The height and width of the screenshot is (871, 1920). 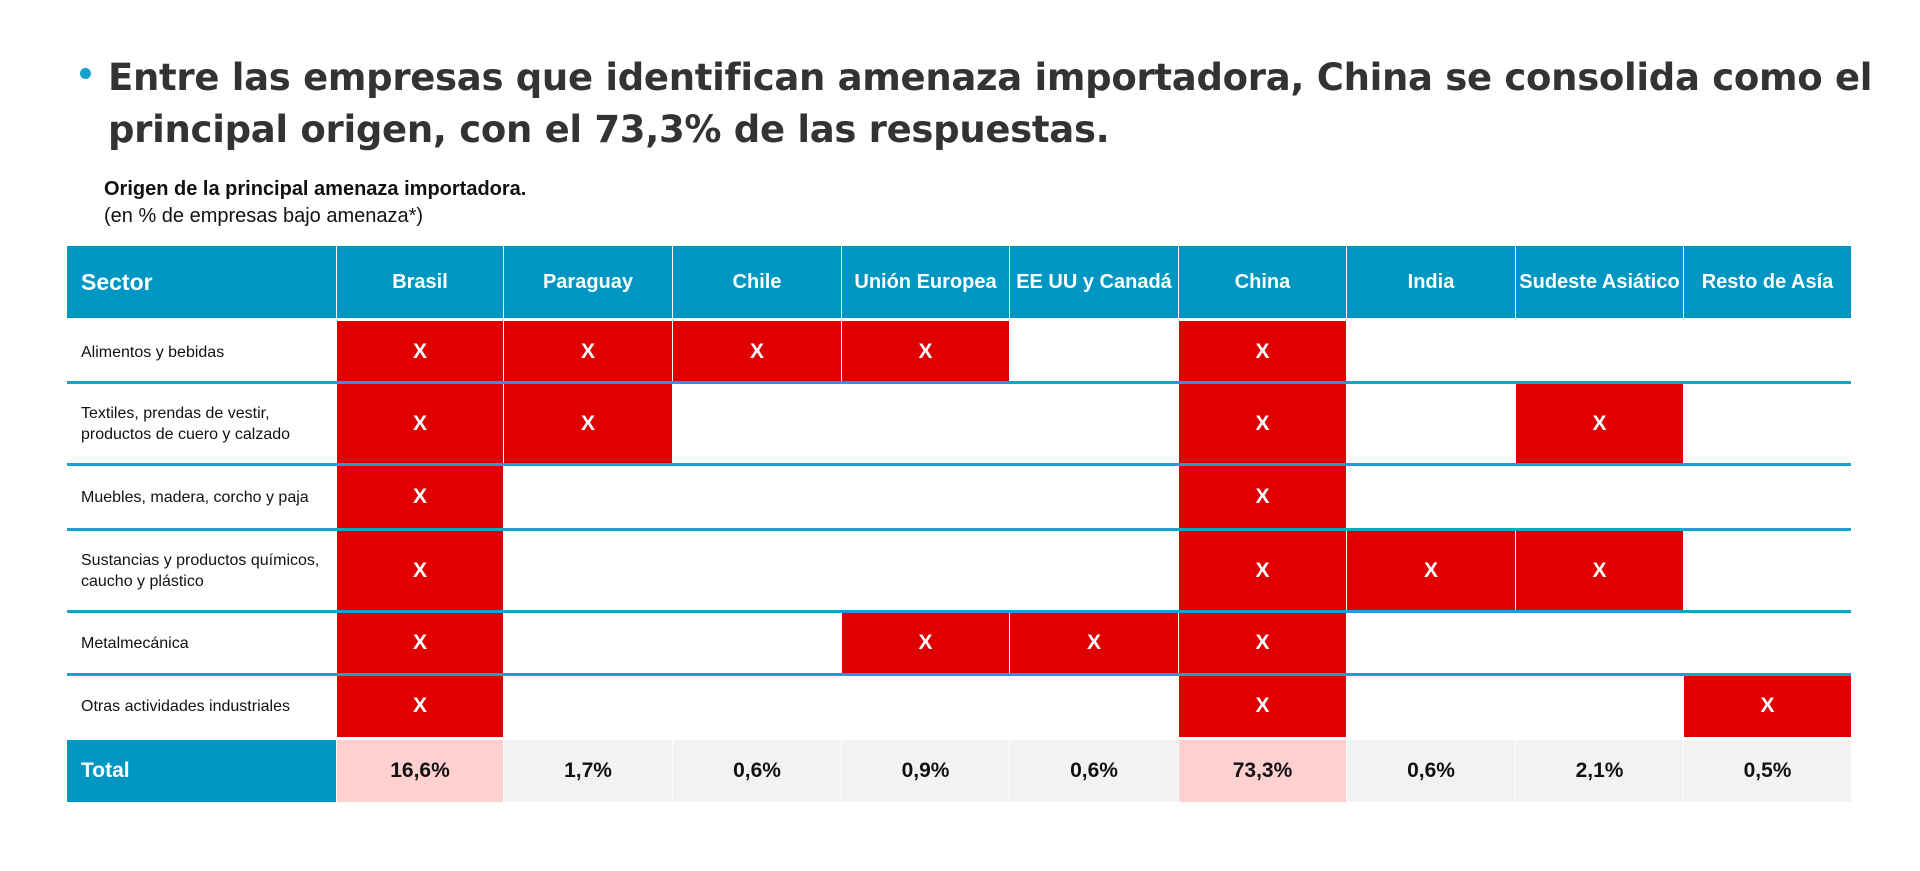 I want to click on bullet-icon, so click(x=85, y=73).